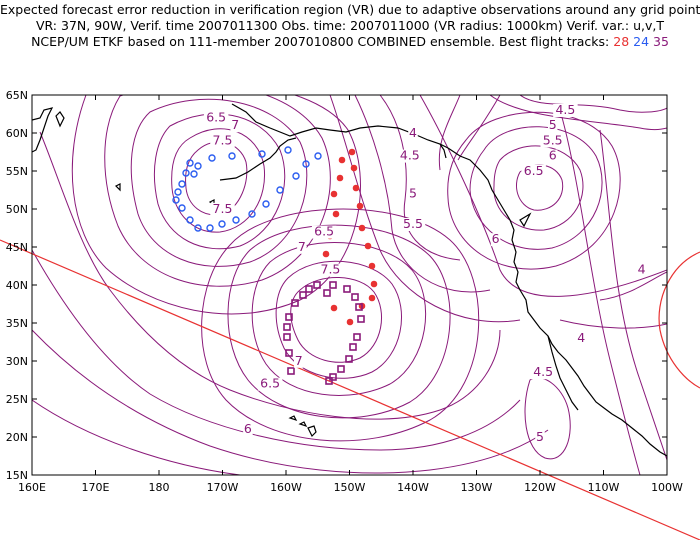  What do you see at coordinates (641, 41) in the screenshot?
I see `track-label-blue: 24` at bounding box center [641, 41].